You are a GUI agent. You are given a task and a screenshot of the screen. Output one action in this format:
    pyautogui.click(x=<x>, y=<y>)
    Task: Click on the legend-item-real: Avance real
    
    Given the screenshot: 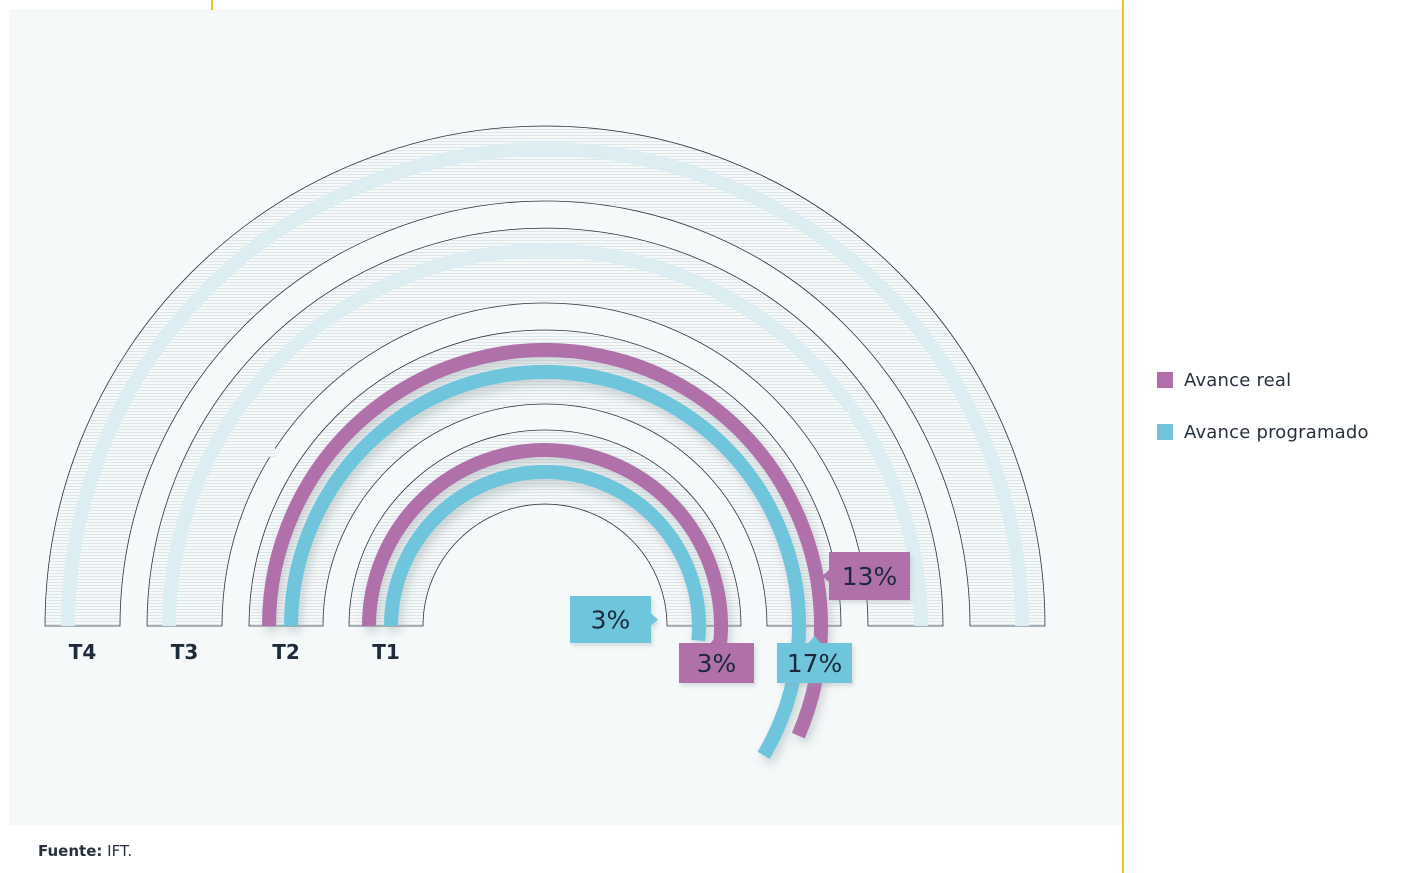 What is the action you would take?
    pyautogui.click(x=1263, y=380)
    